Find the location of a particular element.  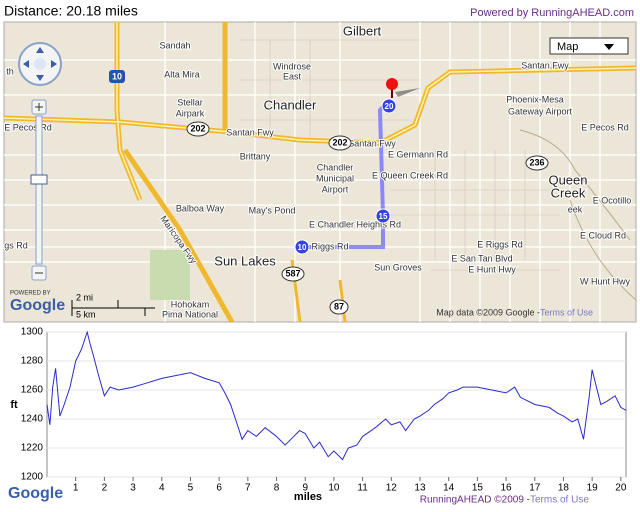

shield: 87 is located at coordinates (339, 306).